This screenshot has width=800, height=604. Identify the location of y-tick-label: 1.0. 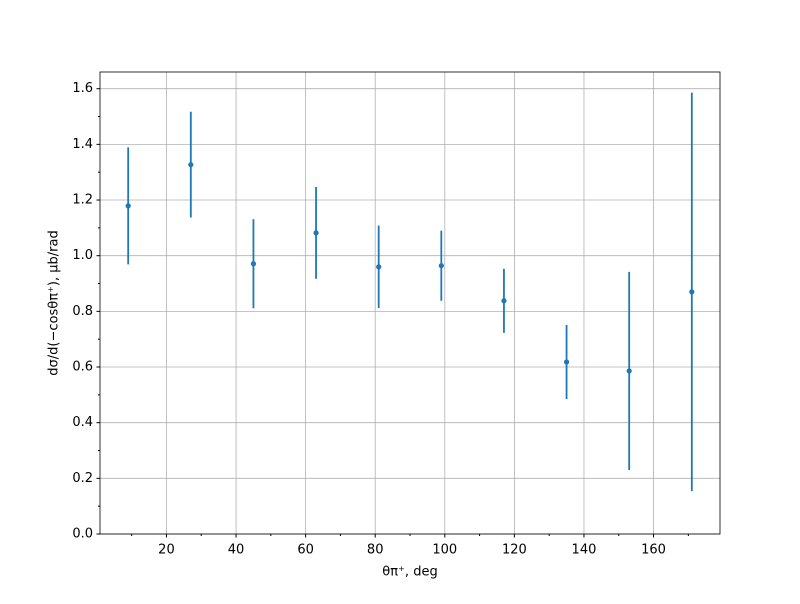
(82, 255).